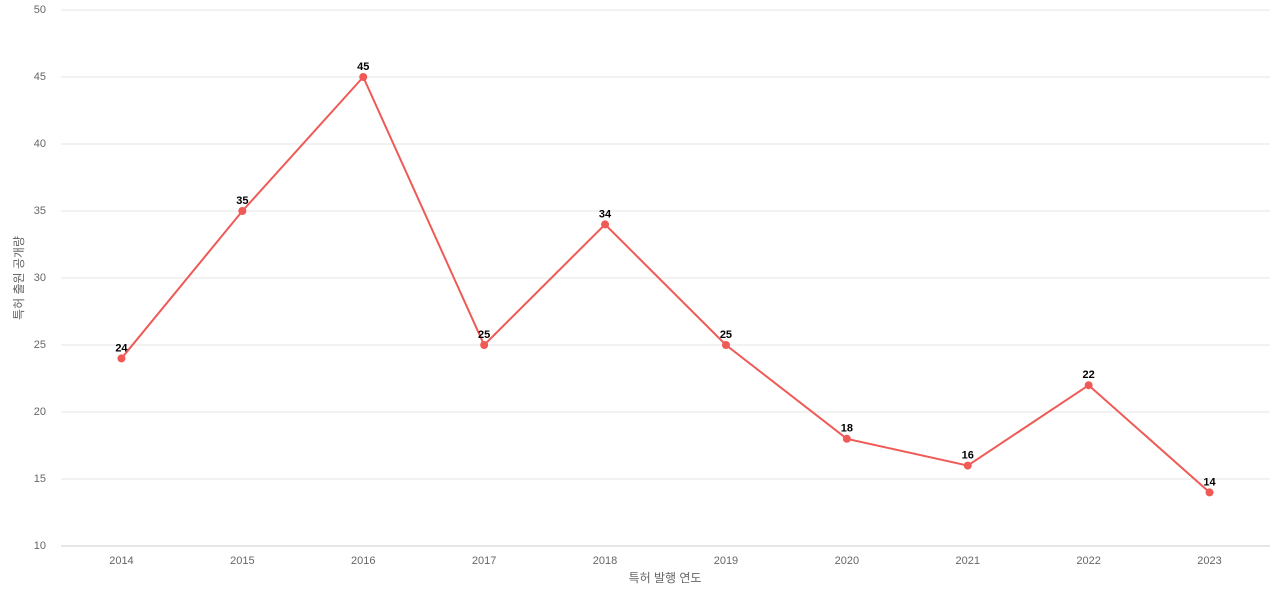  Describe the element at coordinates (40, 345) in the screenshot. I see `y-tick-label: 25` at that location.